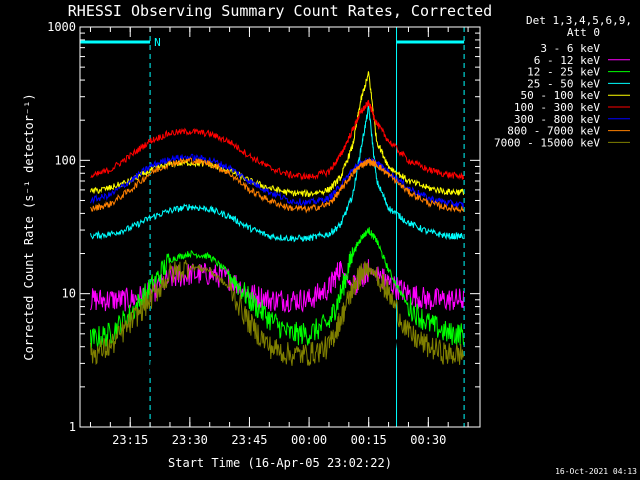 The height and width of the screenshot is (480, 640). What do you see at coordinates (29, 226) in the screenshot?
I see `y-axis-label: Corrected Count Rate (s⁻¹ detector⁻¹)` at bounding box center [29, 226].